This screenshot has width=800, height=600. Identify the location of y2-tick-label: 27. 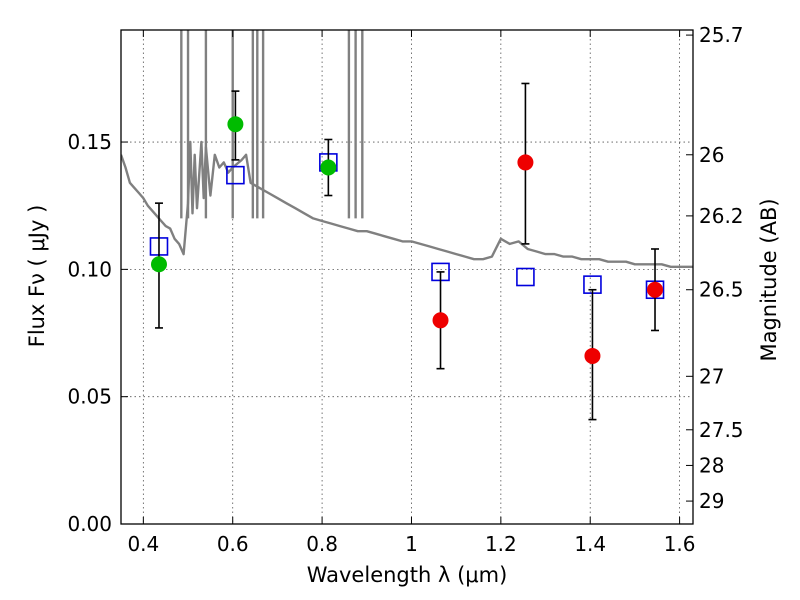
(711, 376).